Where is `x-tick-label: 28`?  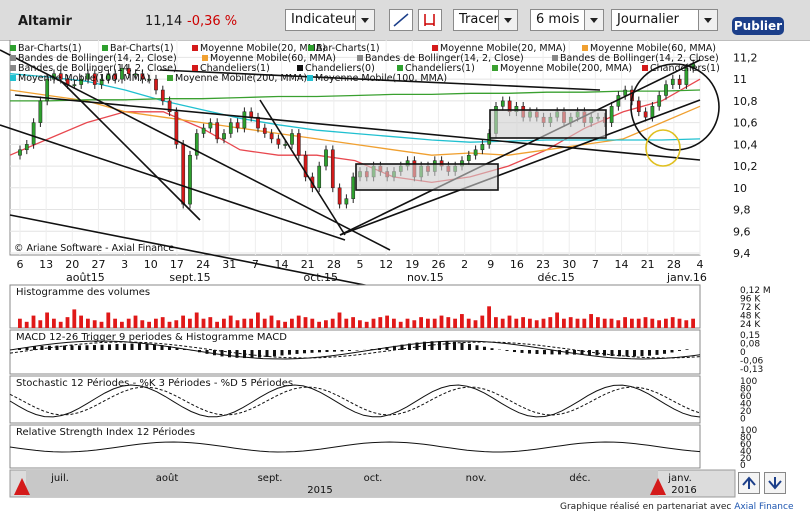 x-tick-label: 28 is located at coordinates (674, 264).